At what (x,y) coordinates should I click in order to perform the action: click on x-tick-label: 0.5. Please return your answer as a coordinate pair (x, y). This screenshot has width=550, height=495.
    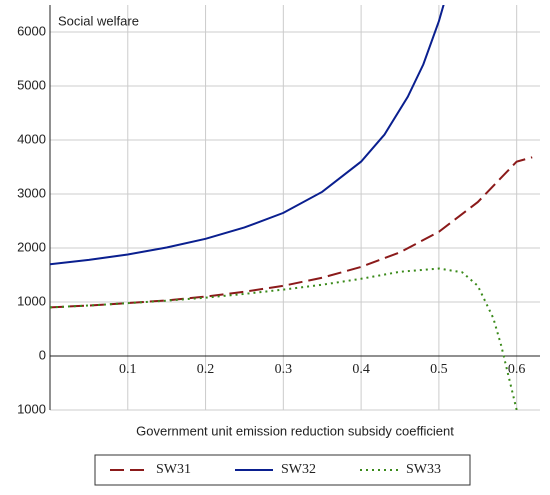
    Looking at the image, I should click on (439, 369).